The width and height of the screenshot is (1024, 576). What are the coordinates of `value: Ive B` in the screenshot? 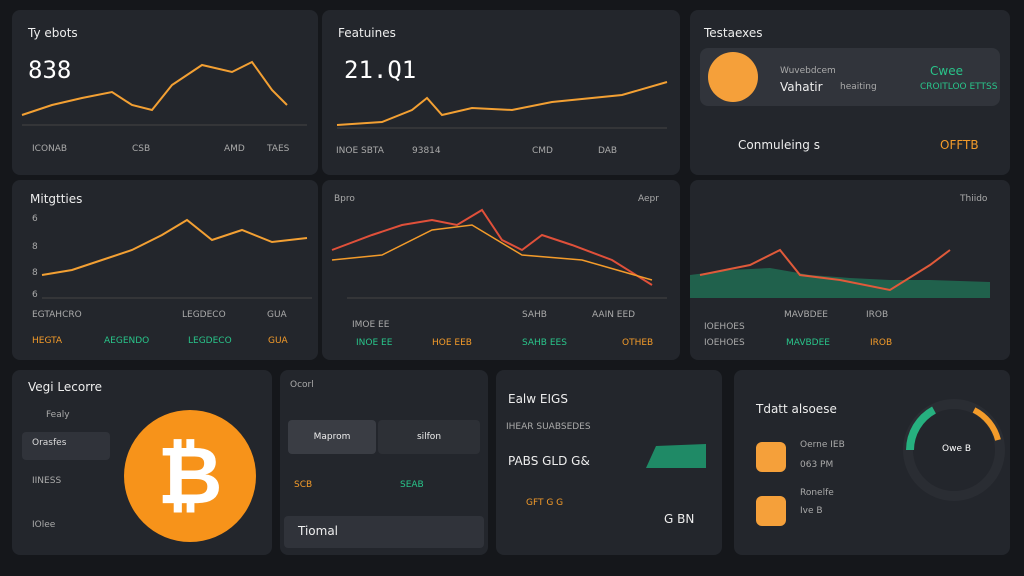 It's located at (811, 511).